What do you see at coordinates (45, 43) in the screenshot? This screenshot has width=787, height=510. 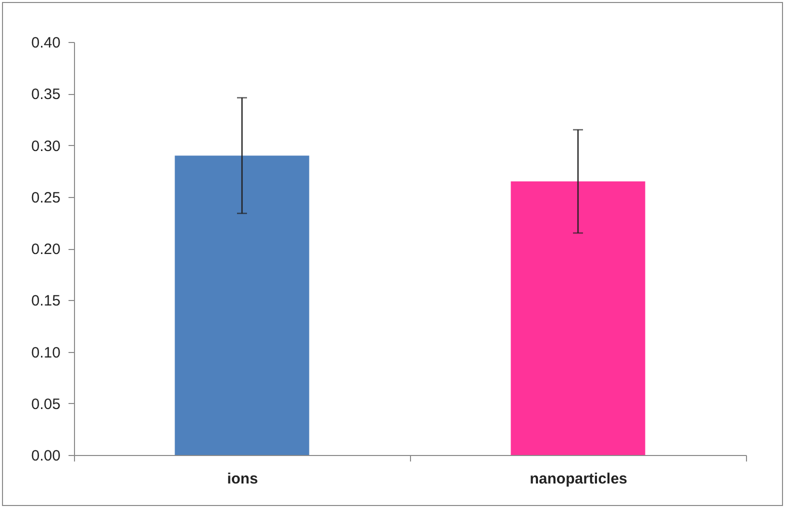 I see `y-tick-label: 0.40` at bounding box center [45, 43].